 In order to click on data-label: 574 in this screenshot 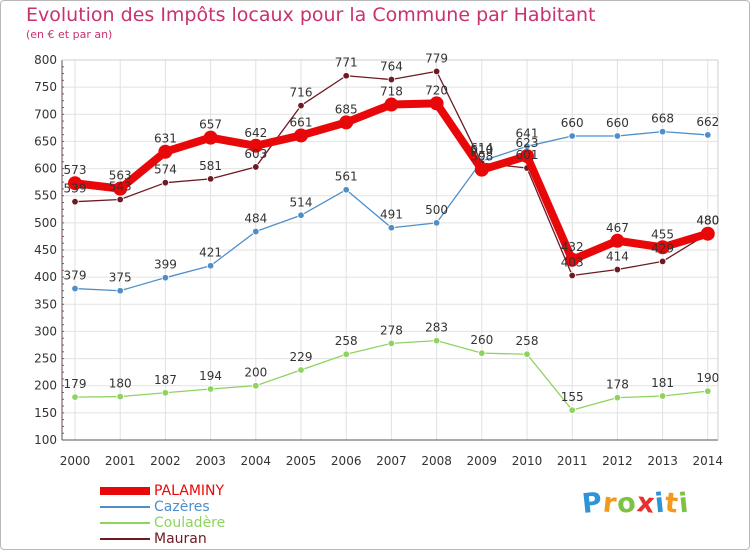, I will do `click(165, 170)`.